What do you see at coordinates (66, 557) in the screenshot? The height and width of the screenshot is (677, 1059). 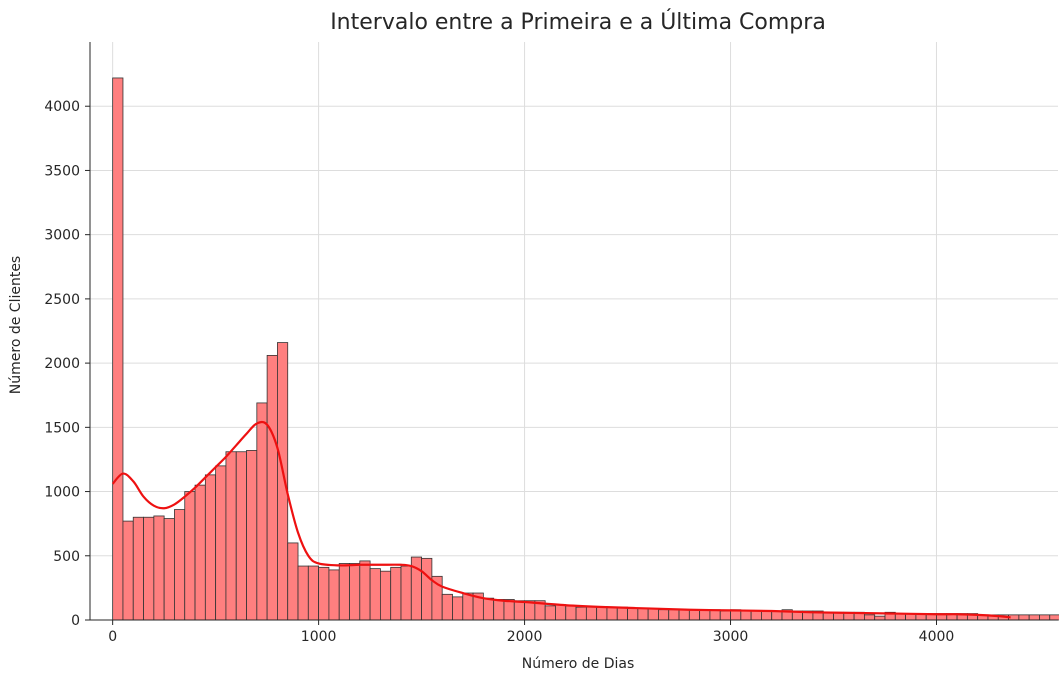 I see `y-tick-label: 500` at bounding box center [66, 557].